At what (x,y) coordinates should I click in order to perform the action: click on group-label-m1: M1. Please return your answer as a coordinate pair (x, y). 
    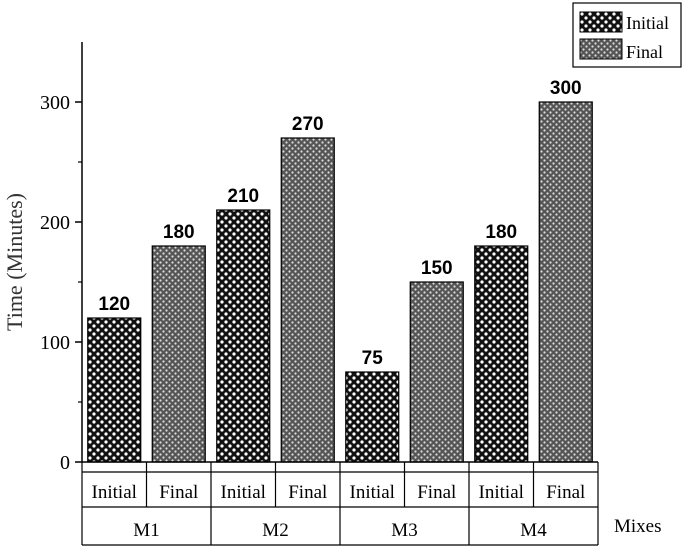
    Looking at the image, I should click on (146, 530).